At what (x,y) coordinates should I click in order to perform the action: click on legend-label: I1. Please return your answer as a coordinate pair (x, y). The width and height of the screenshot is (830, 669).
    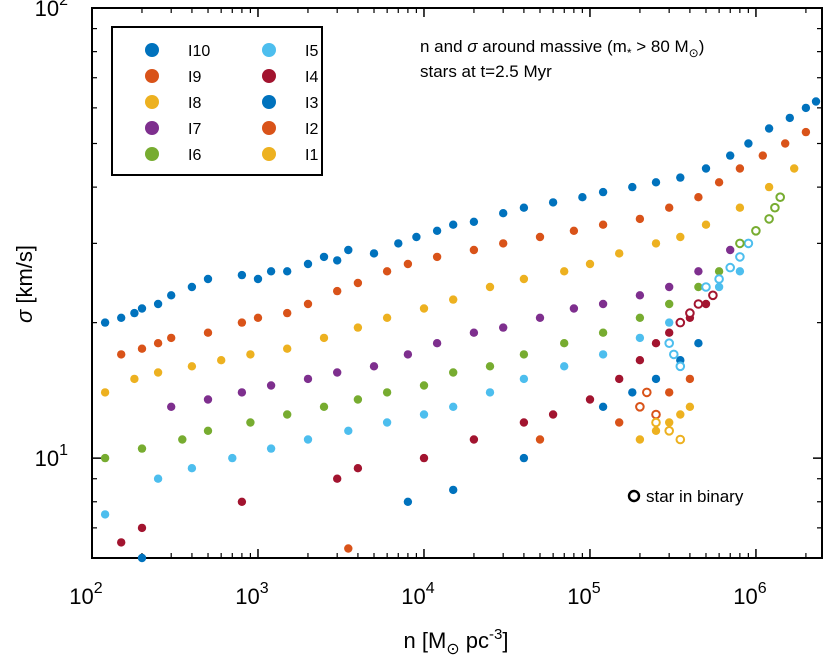
    Looking at the image, I should click on (311, 155).